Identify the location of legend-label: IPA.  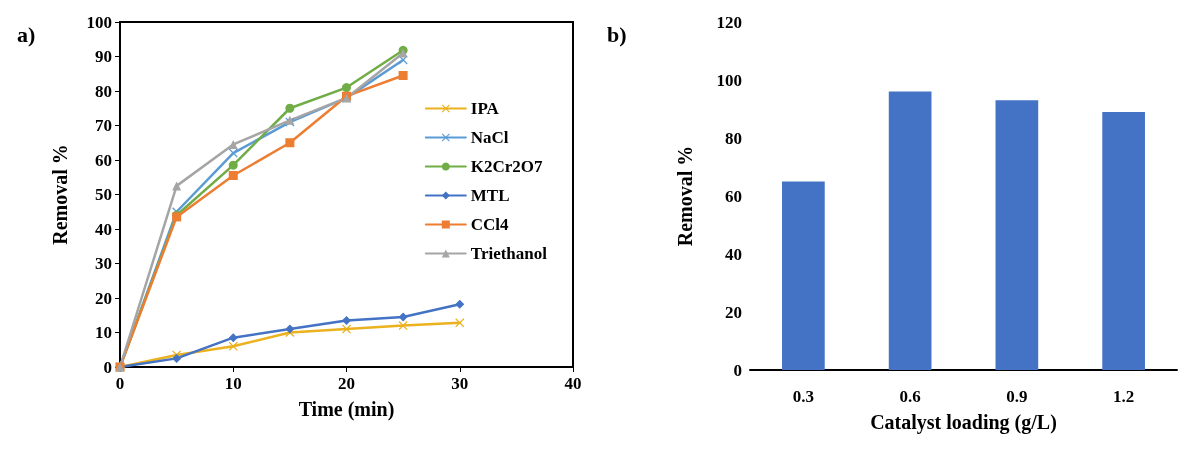
(485, 108).